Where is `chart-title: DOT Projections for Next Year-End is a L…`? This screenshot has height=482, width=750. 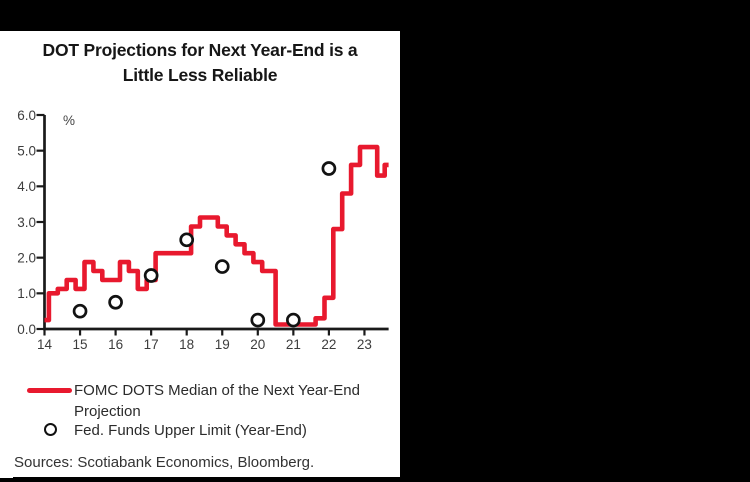
chart-title: DOT Projections for Next Year-End is a L… is located at coordinates (200, 63).